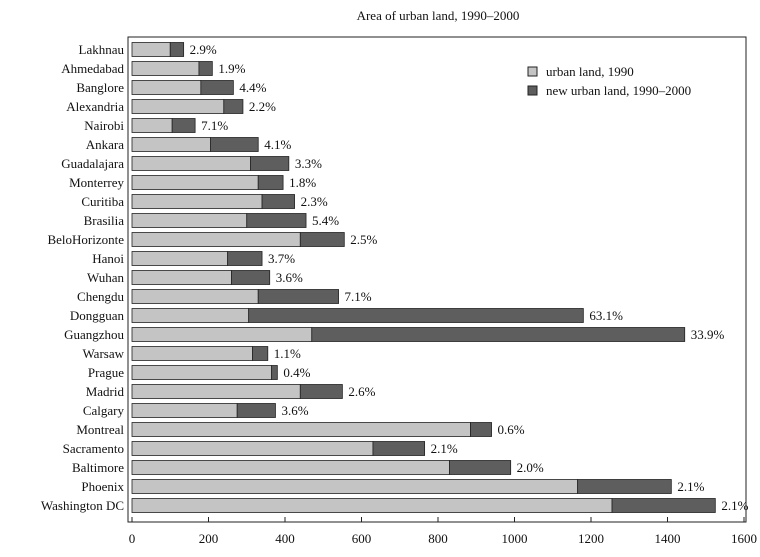  Describe the element at coordinates (105, 144) in the screenshot. I see `category-label-ankara: Ankara` at that location.